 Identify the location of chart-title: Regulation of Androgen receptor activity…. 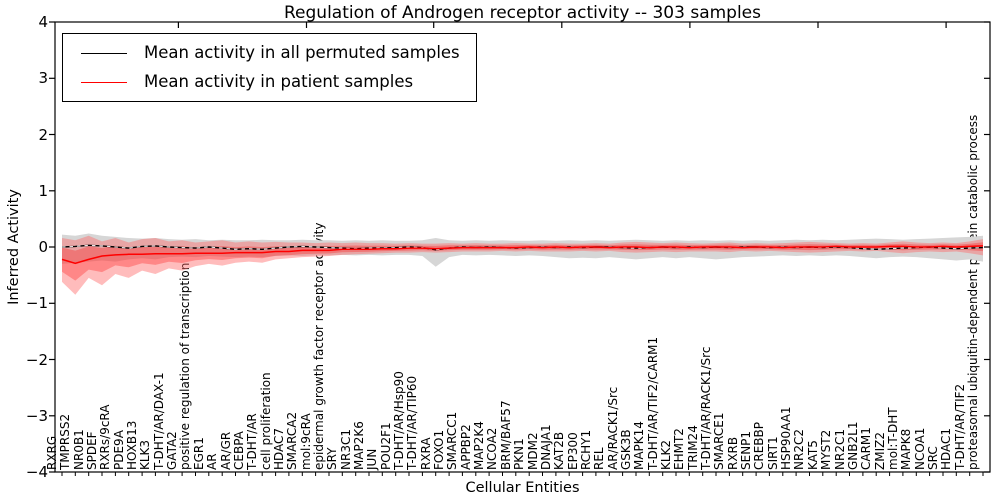
(522, 13).